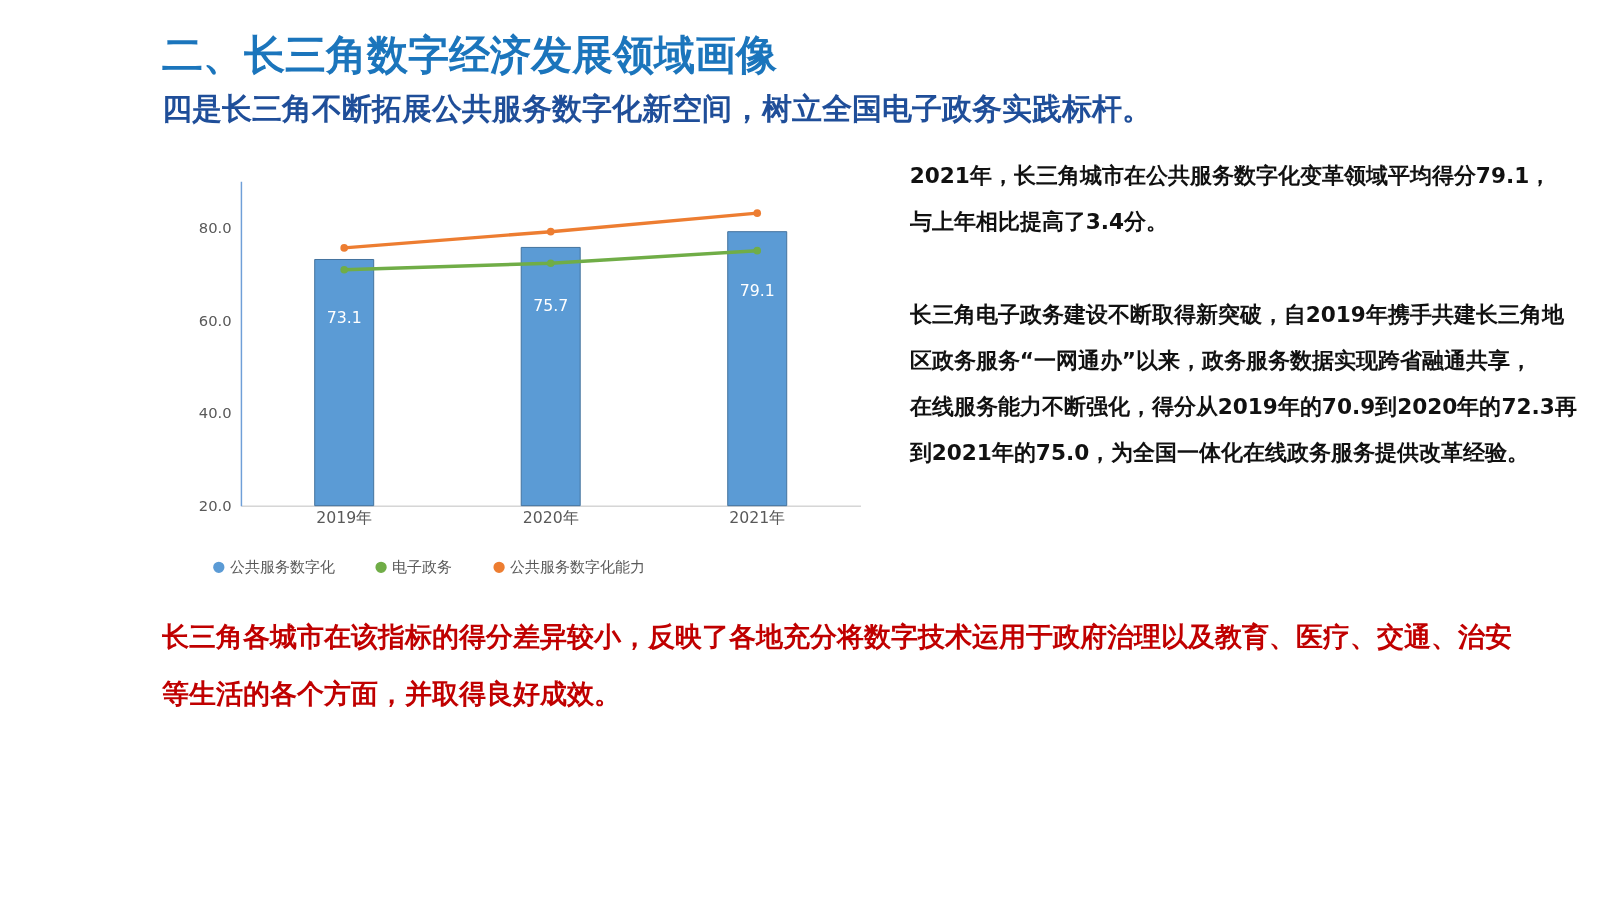  Describe the element at coordinates (657, 109) in the screenshot. I see `chart-subtitle: 四是长三角不断拓展公共服务数字化新空间，树立全国电子政务实践标杆。` at that location.